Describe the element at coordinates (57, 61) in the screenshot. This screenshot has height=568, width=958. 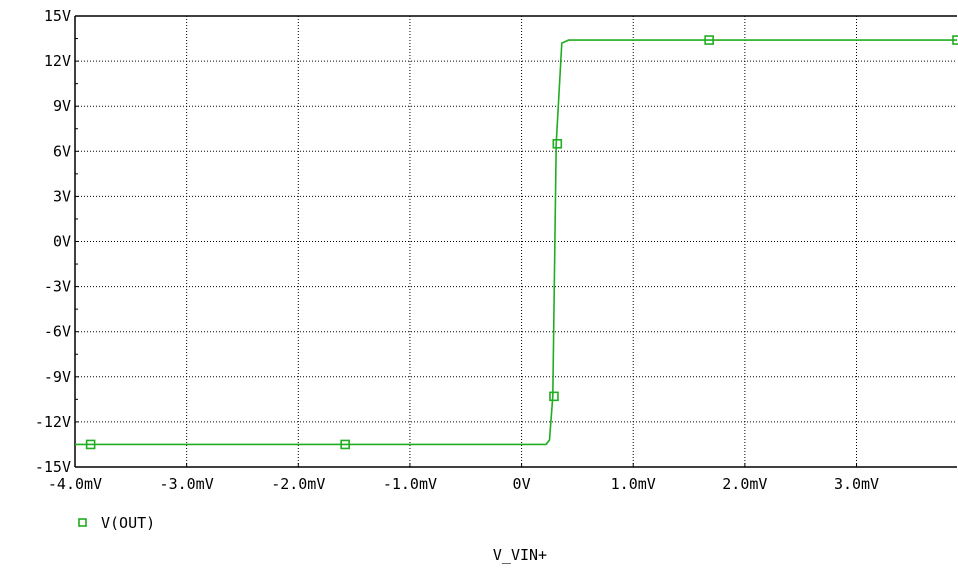
I see `y-tick-label: 12V` at that location.